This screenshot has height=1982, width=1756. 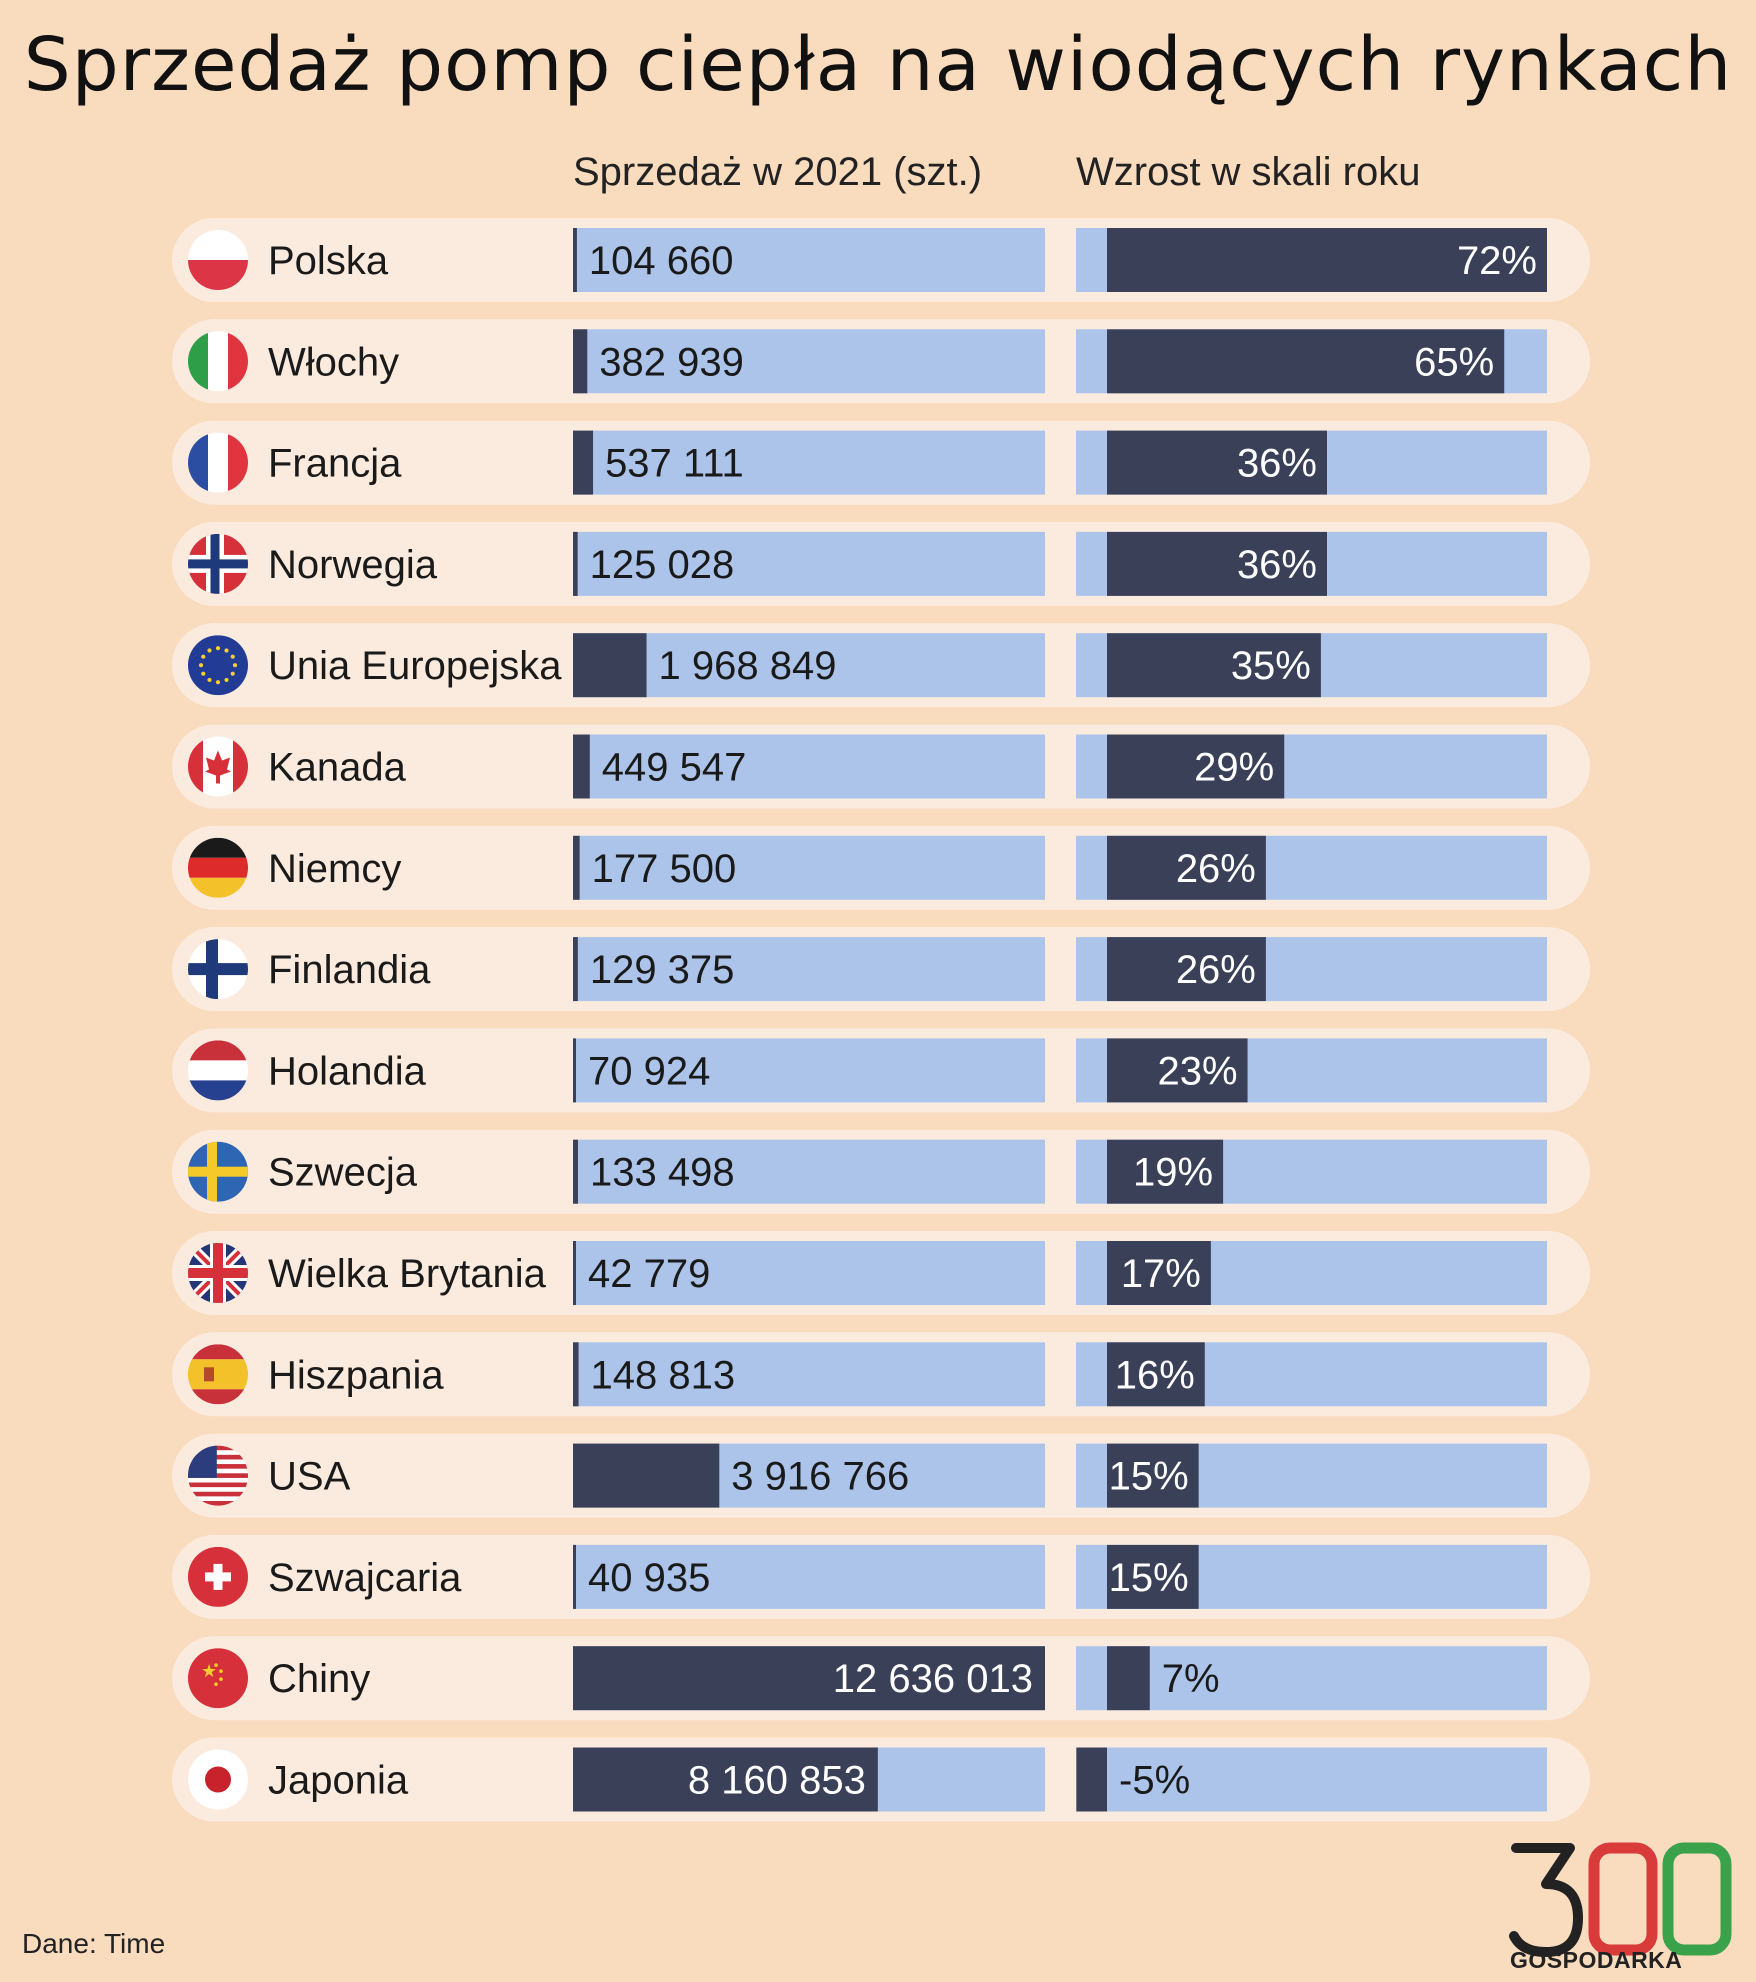 I want to click on growth-value-label: 35%, so click(x=1271, y=666).